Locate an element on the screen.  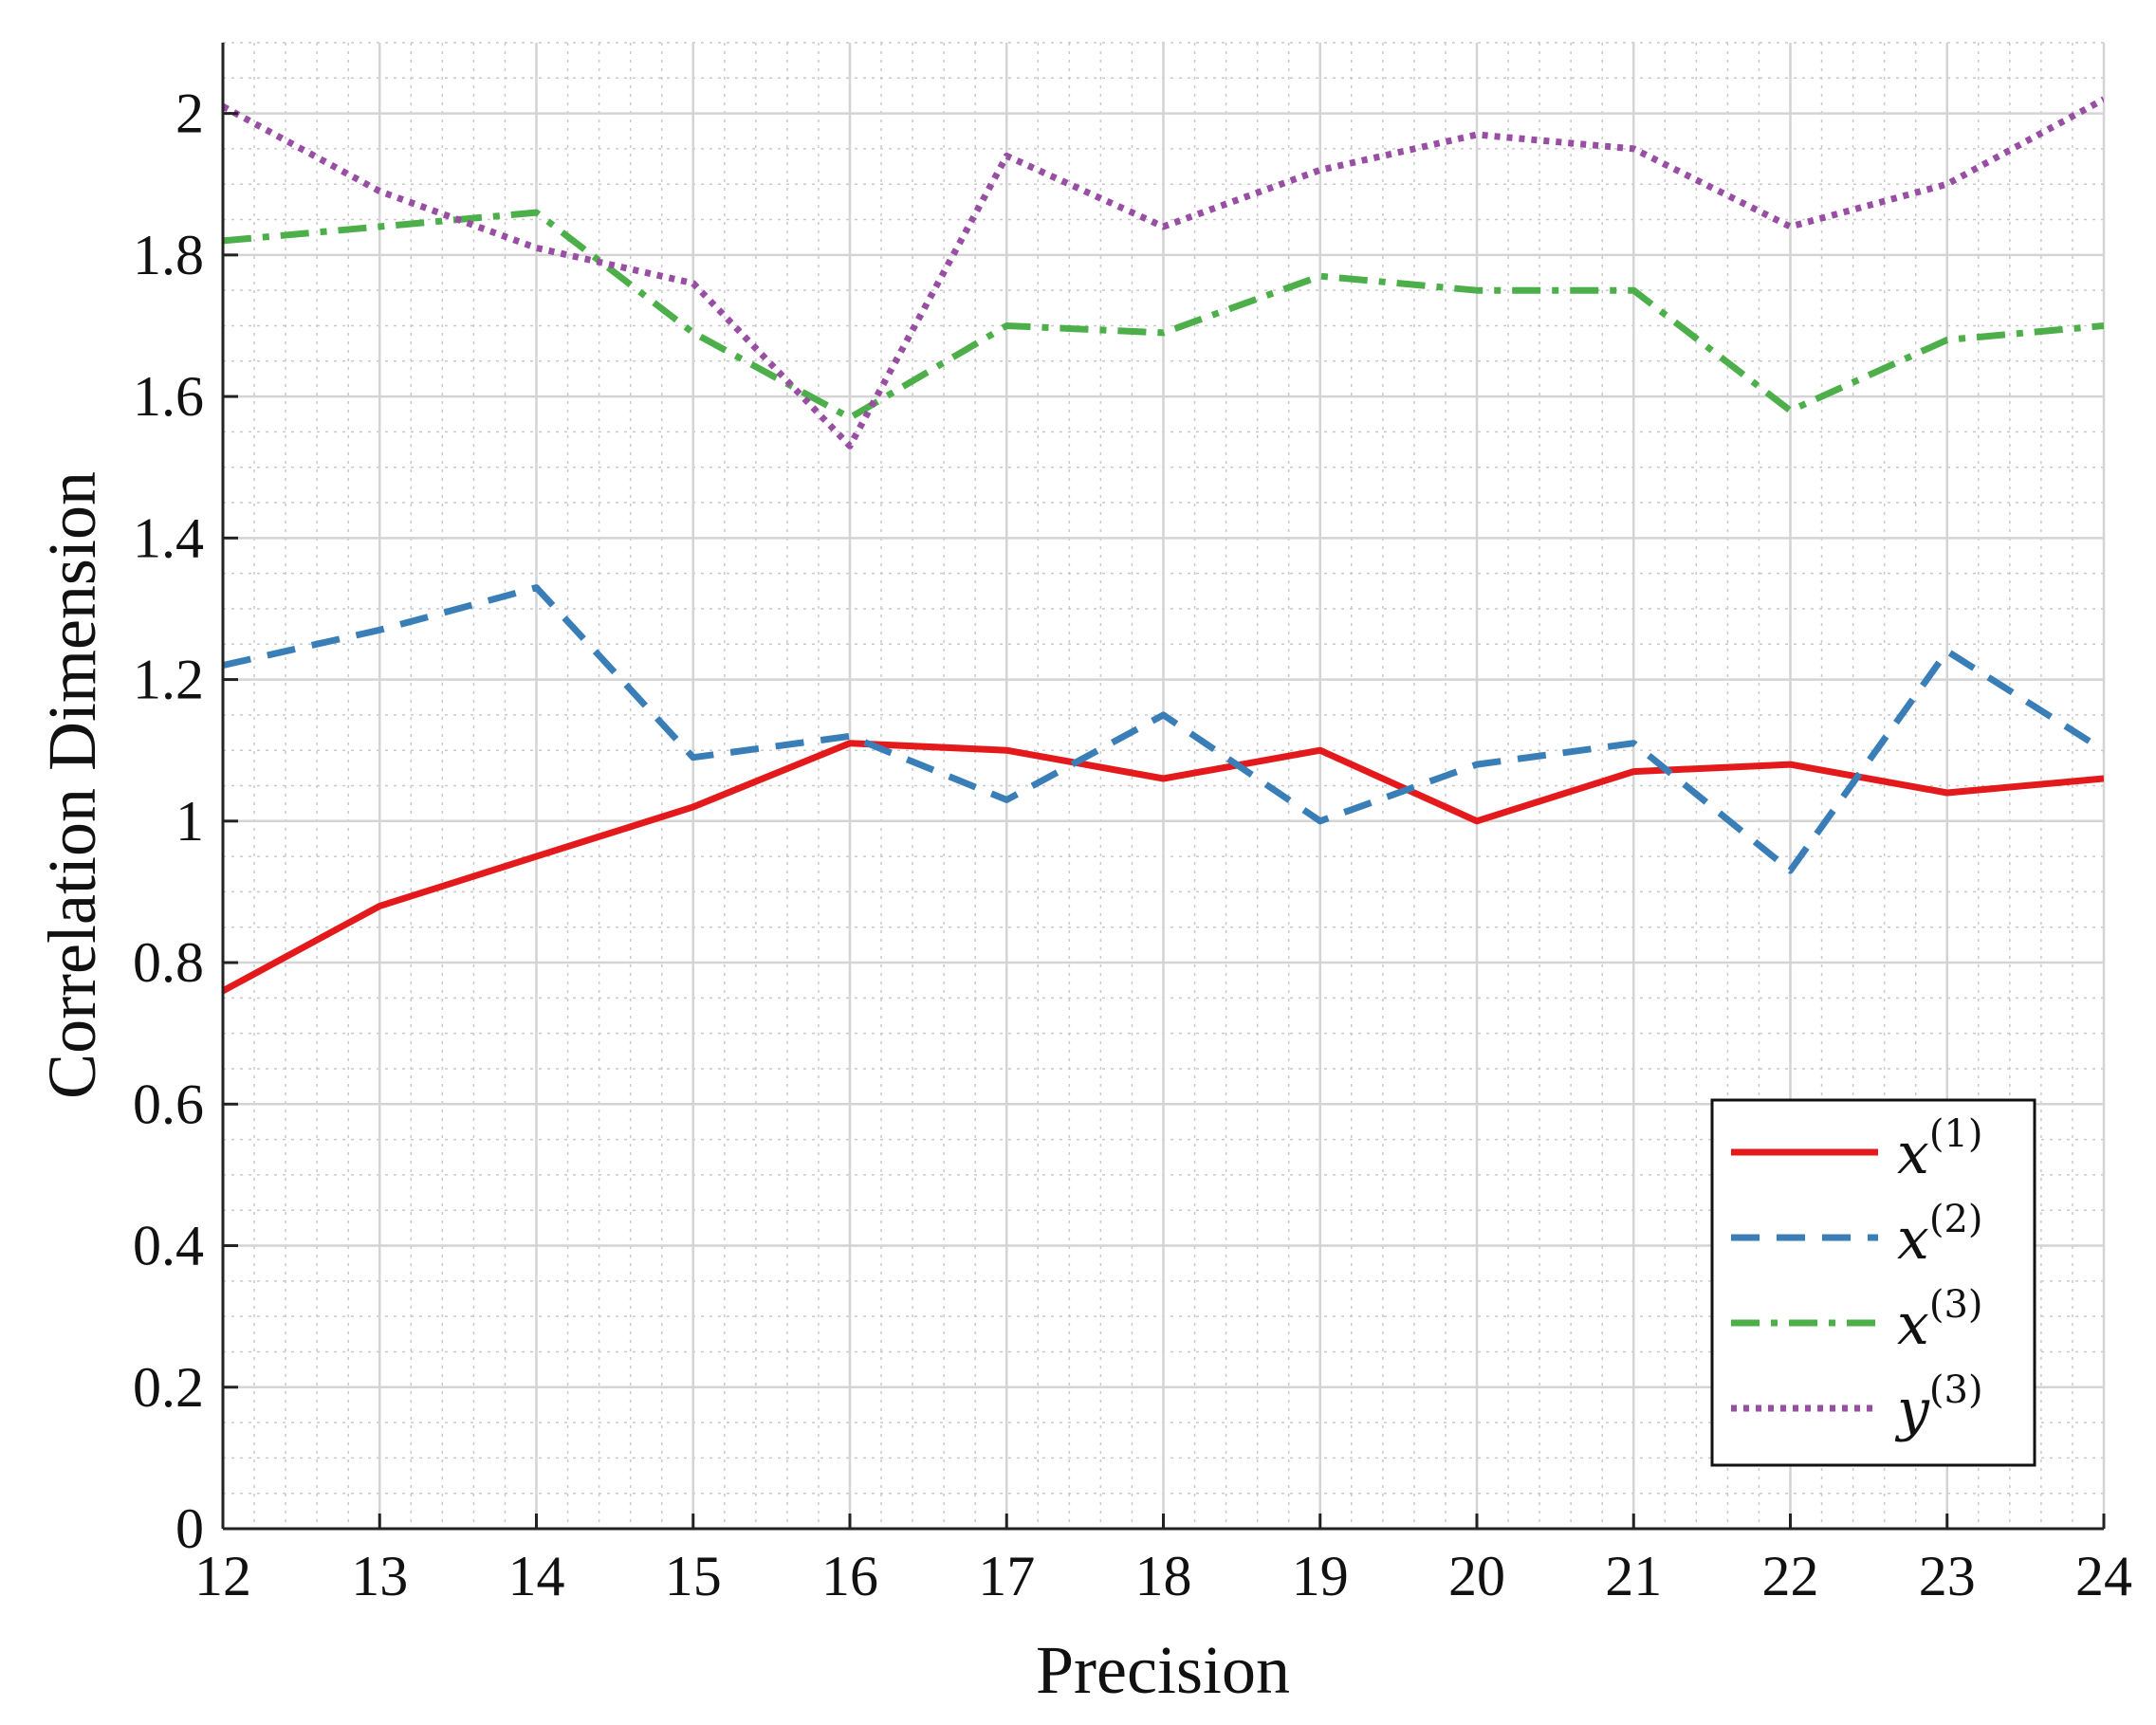
x-tick-label: 22 is located at coordinates (1790, 1576).